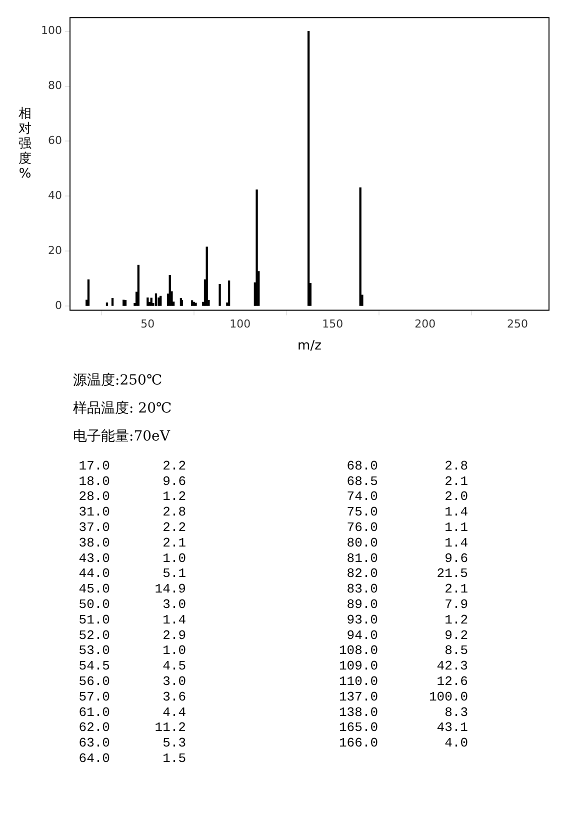  Describe the element at coordinates (94, 512) in the screenshot. I see `text: 31.0` at that location.